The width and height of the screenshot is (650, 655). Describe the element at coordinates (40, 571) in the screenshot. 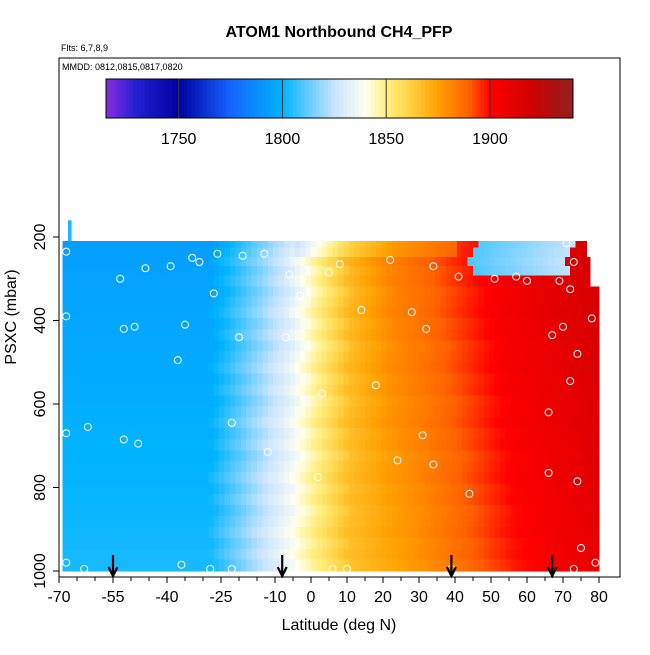

I see `y-tick-label: 1000` at that location.